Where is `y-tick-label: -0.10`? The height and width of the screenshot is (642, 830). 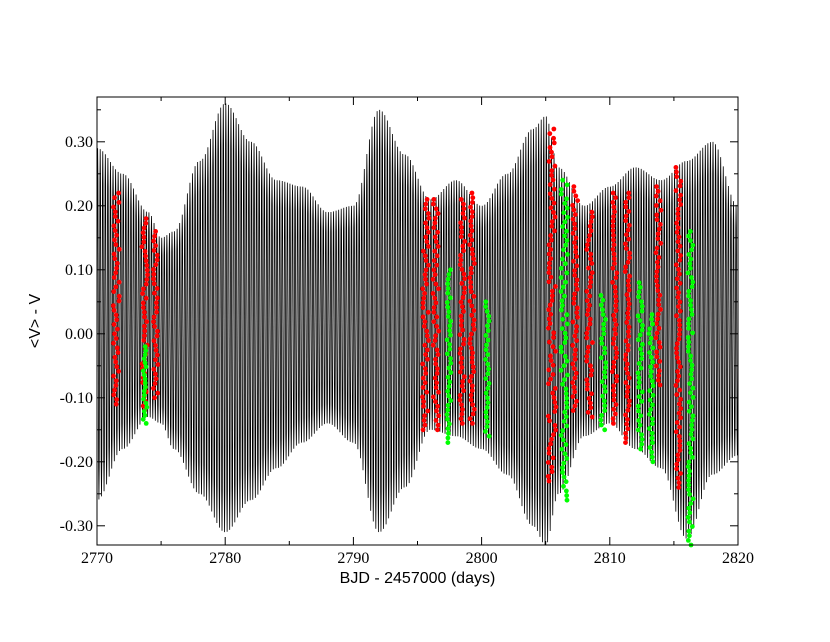
y-tick-label: -0.10 is located at coordinates (76, 398).